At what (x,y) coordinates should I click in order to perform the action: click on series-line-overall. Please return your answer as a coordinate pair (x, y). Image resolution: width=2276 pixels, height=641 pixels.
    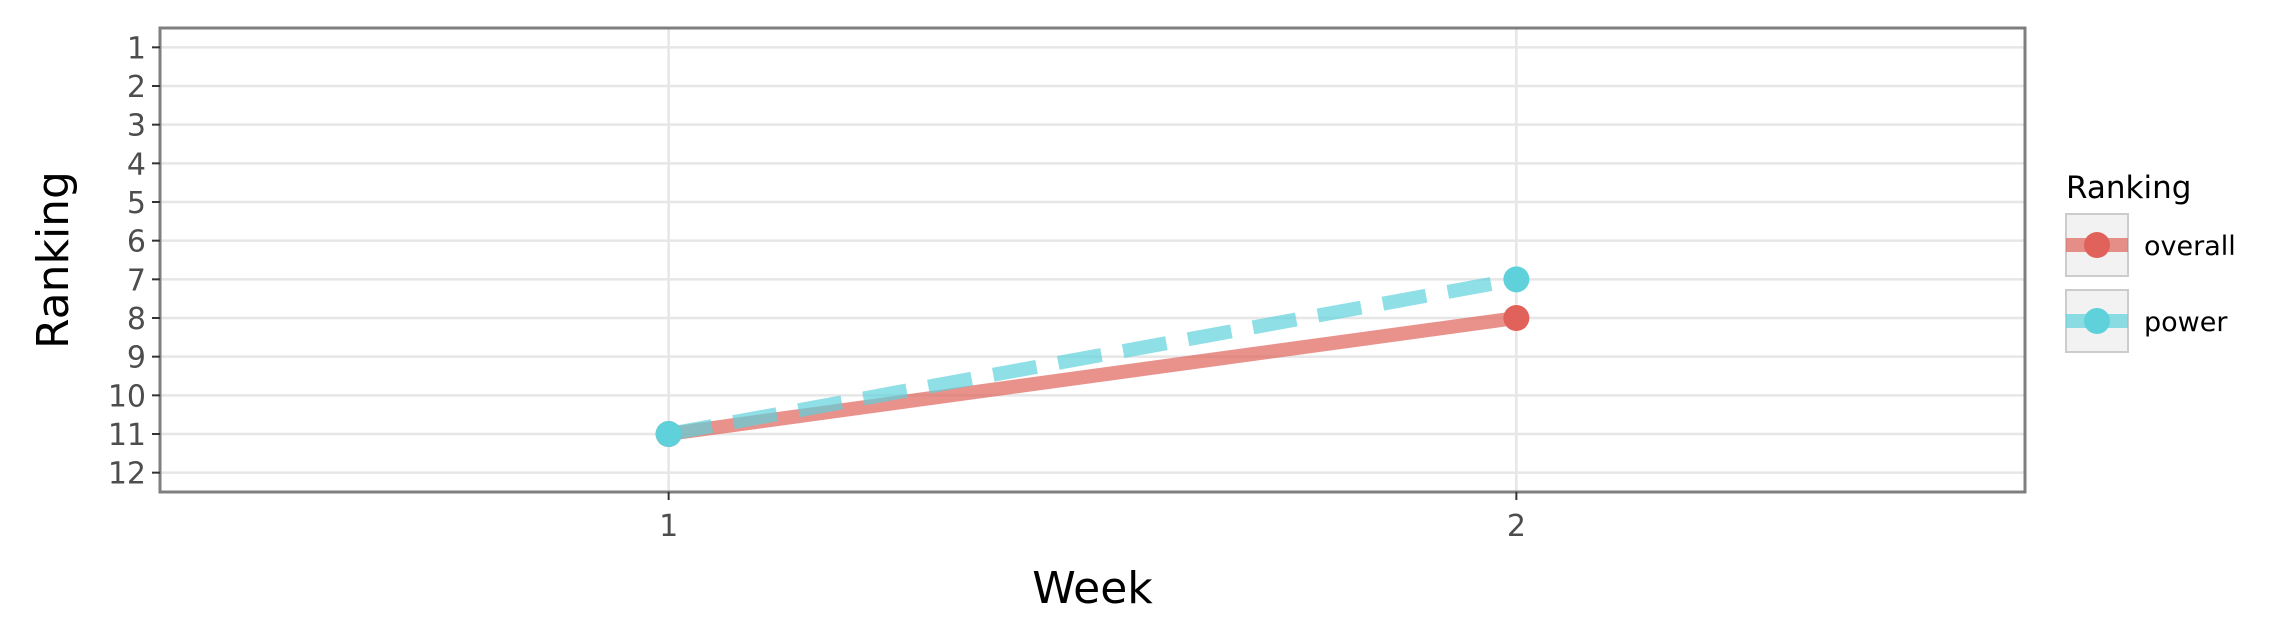
    Looking at the image, I should click on (1092, 376).